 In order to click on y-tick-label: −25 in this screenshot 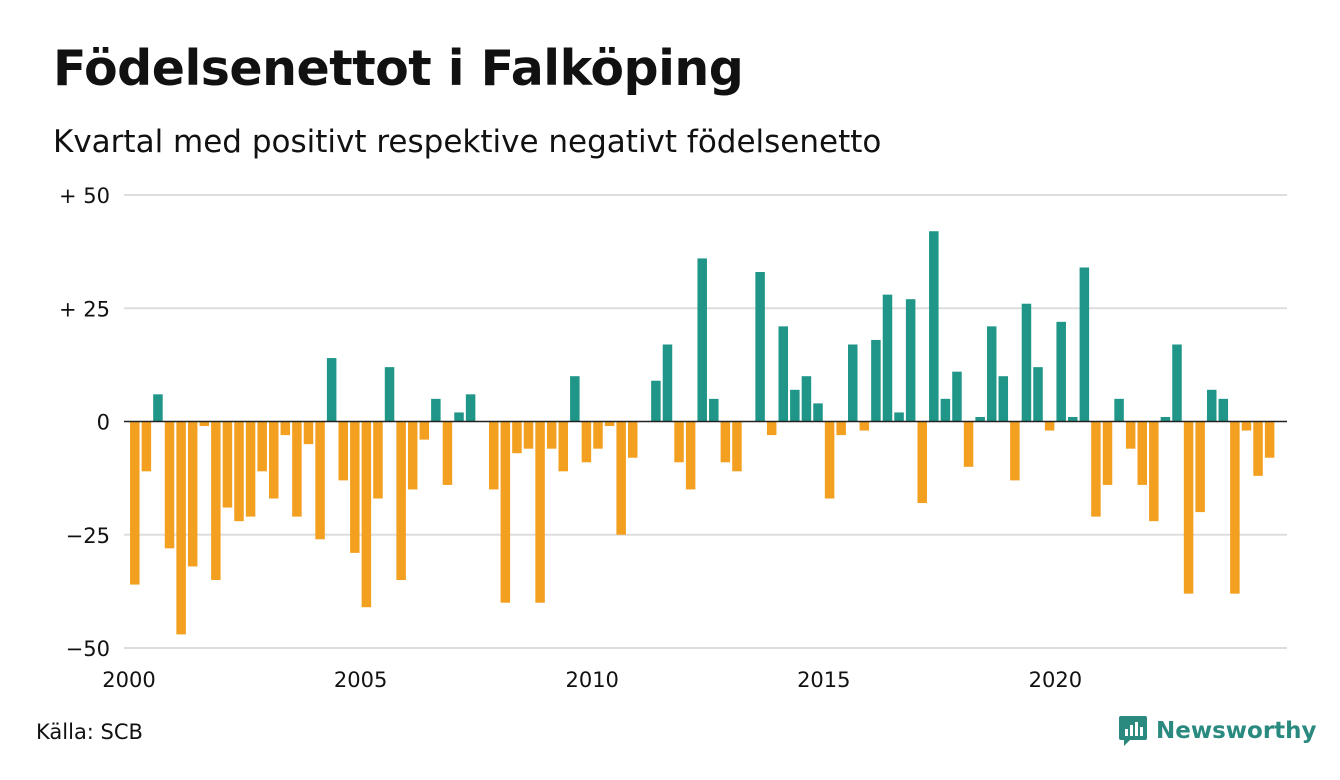, I will do `click(88, 536)`.